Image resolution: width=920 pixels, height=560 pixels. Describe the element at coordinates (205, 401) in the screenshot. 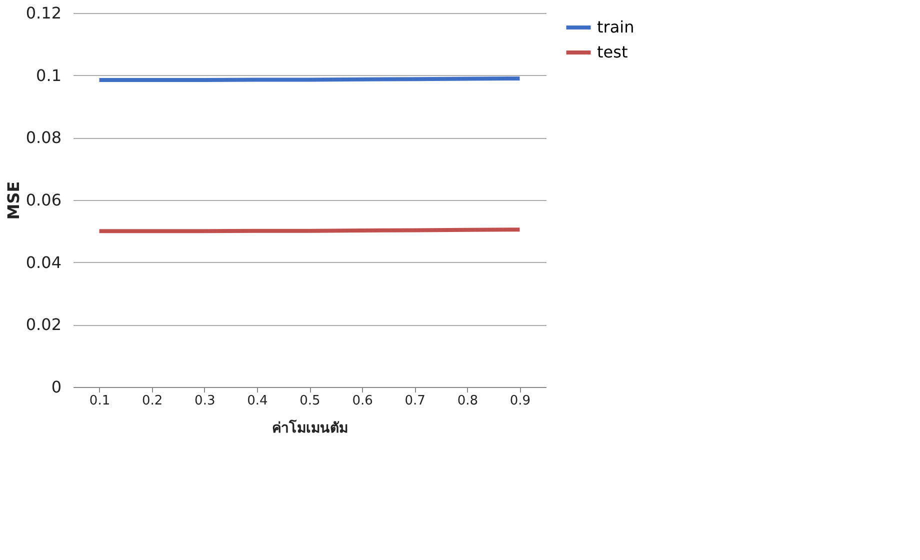

I see `x-tick-label: 0.3` at that location.